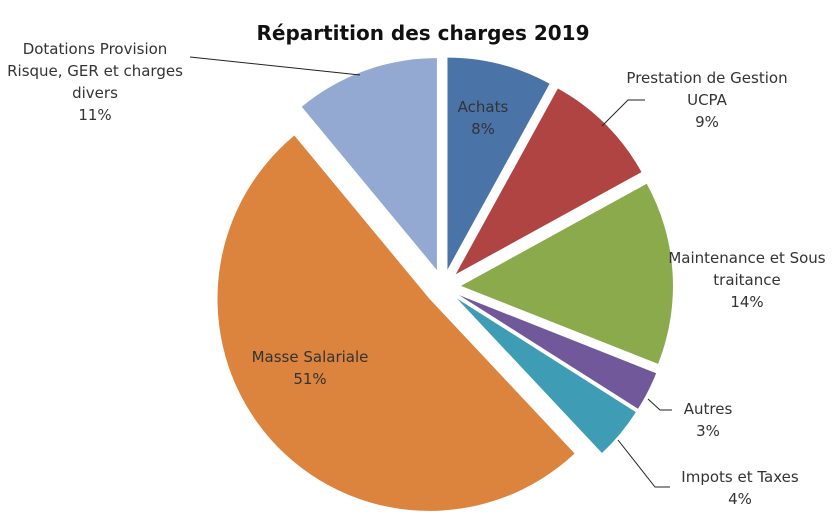 Image resolution: width=836 pixels, height=512 pixels. I want to click on slice-label: Masse Salariale 51%, so click(310, 368).